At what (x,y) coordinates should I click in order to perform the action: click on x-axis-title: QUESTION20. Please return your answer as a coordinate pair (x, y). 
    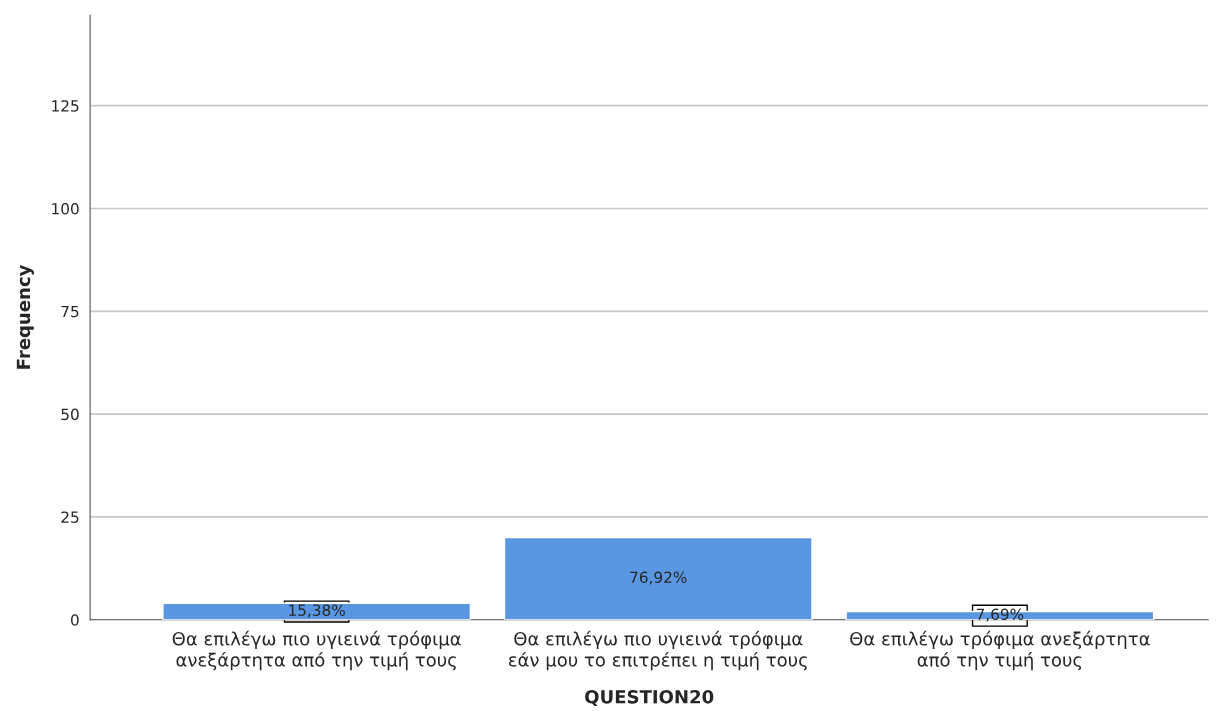
    Looking at the image, I should click on (649, 698).